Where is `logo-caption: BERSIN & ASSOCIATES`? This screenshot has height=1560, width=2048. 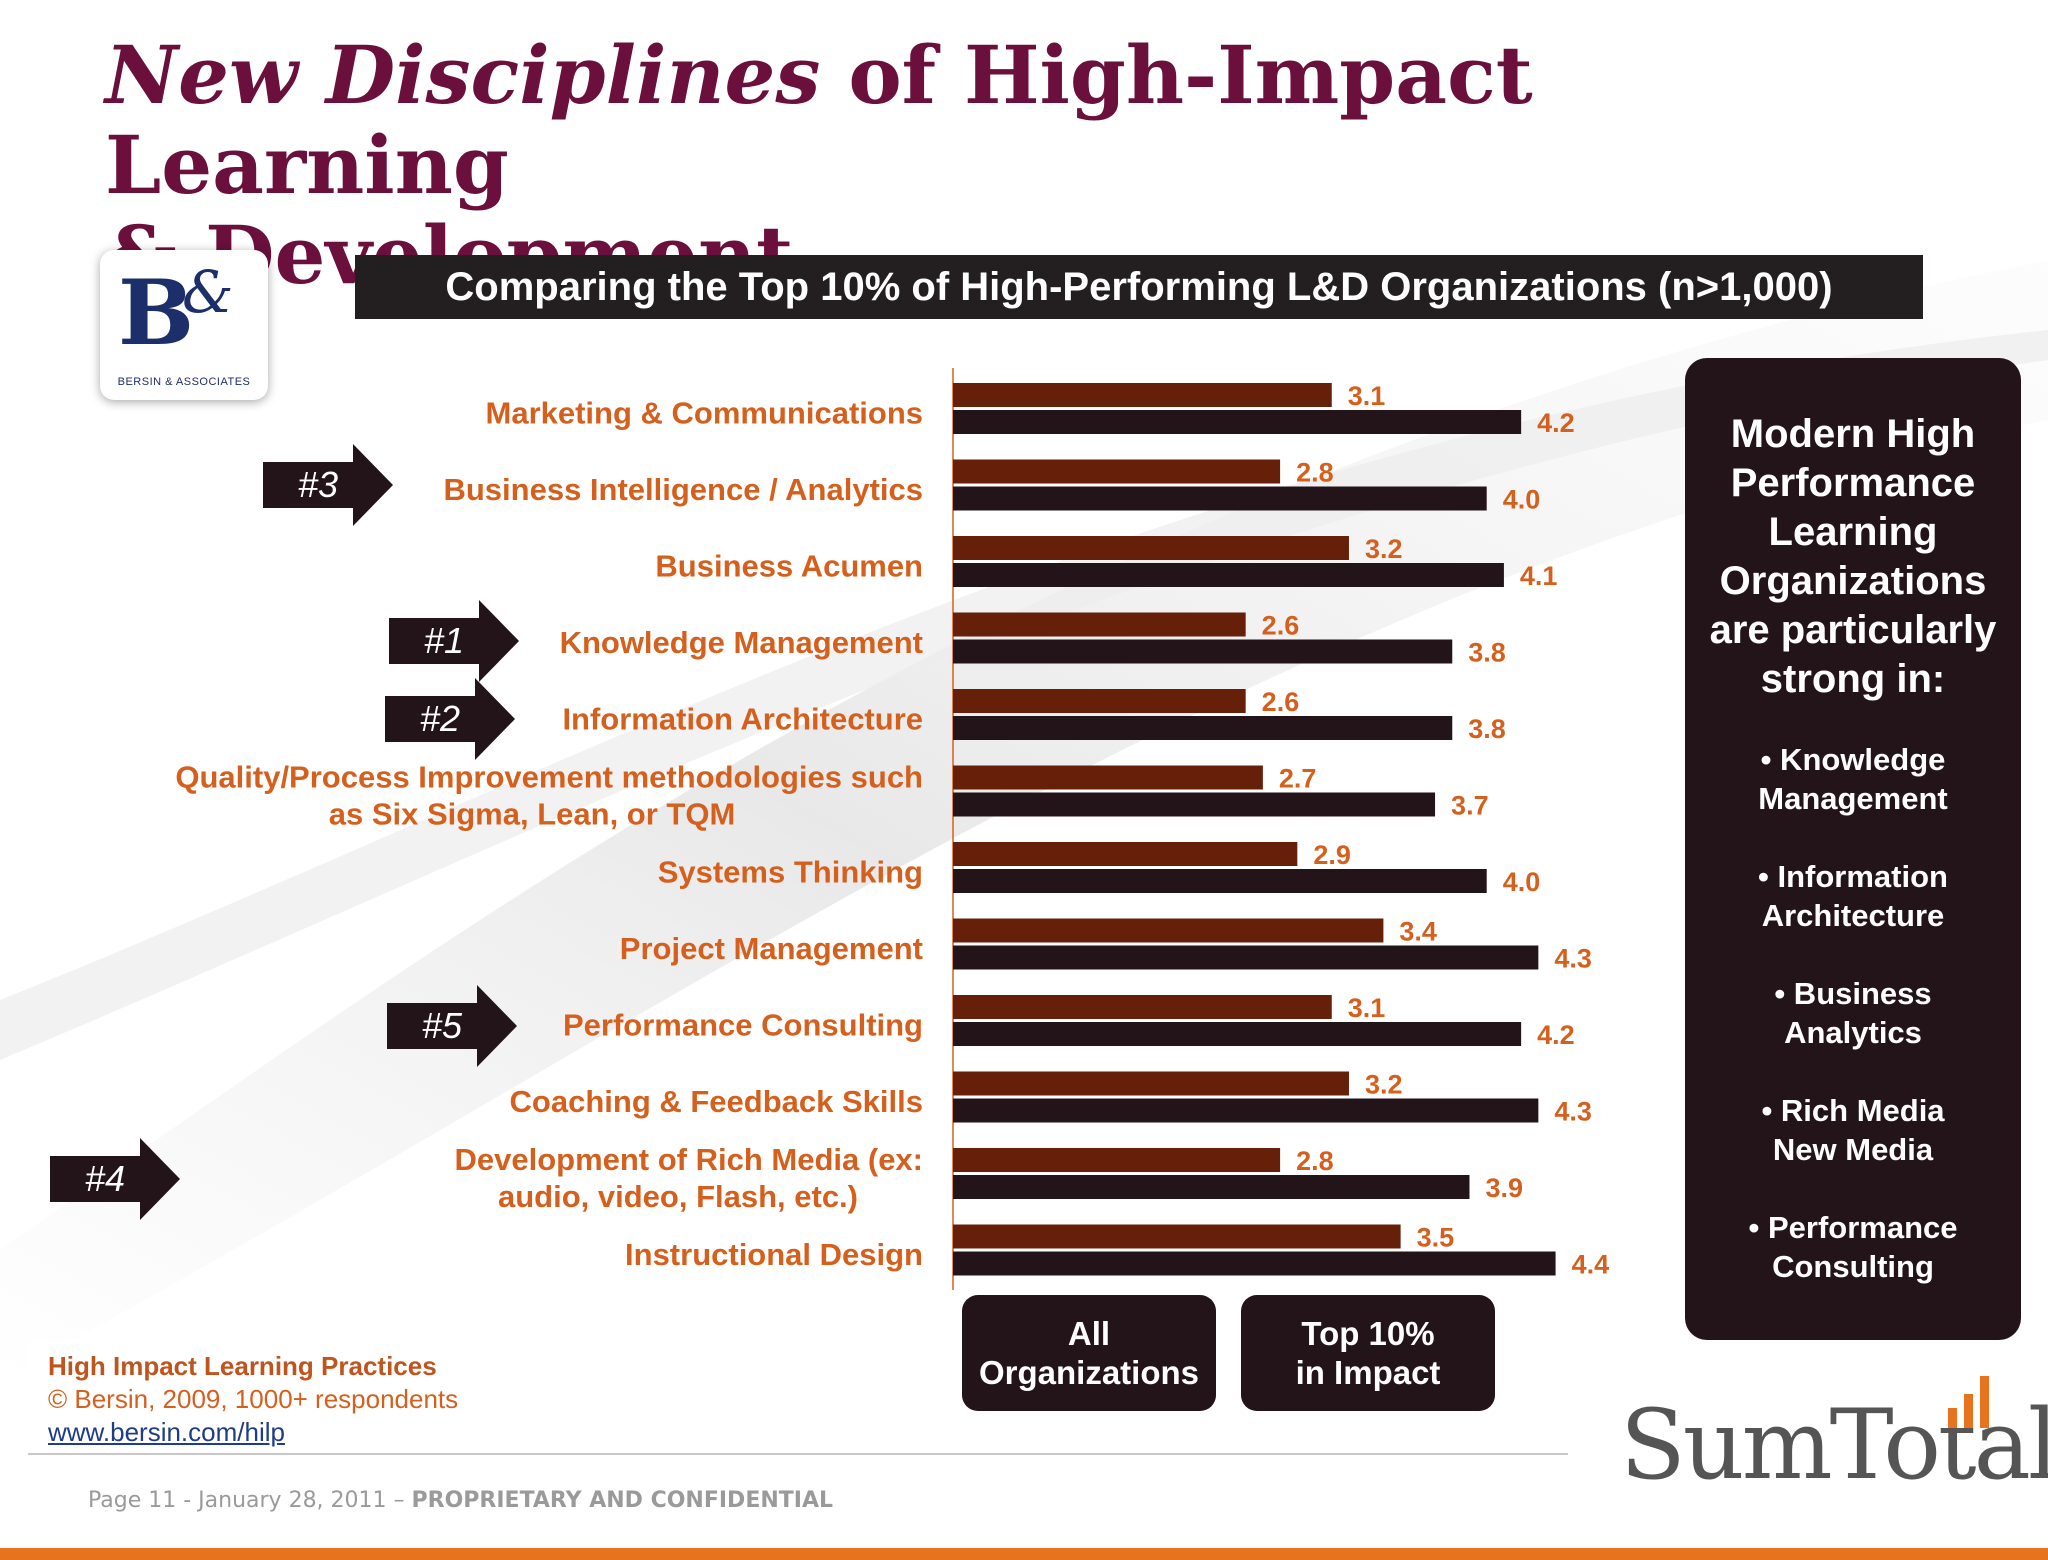 logo-caption: BERSIN & ASSOCIATES is located at coordinates (184, 382).